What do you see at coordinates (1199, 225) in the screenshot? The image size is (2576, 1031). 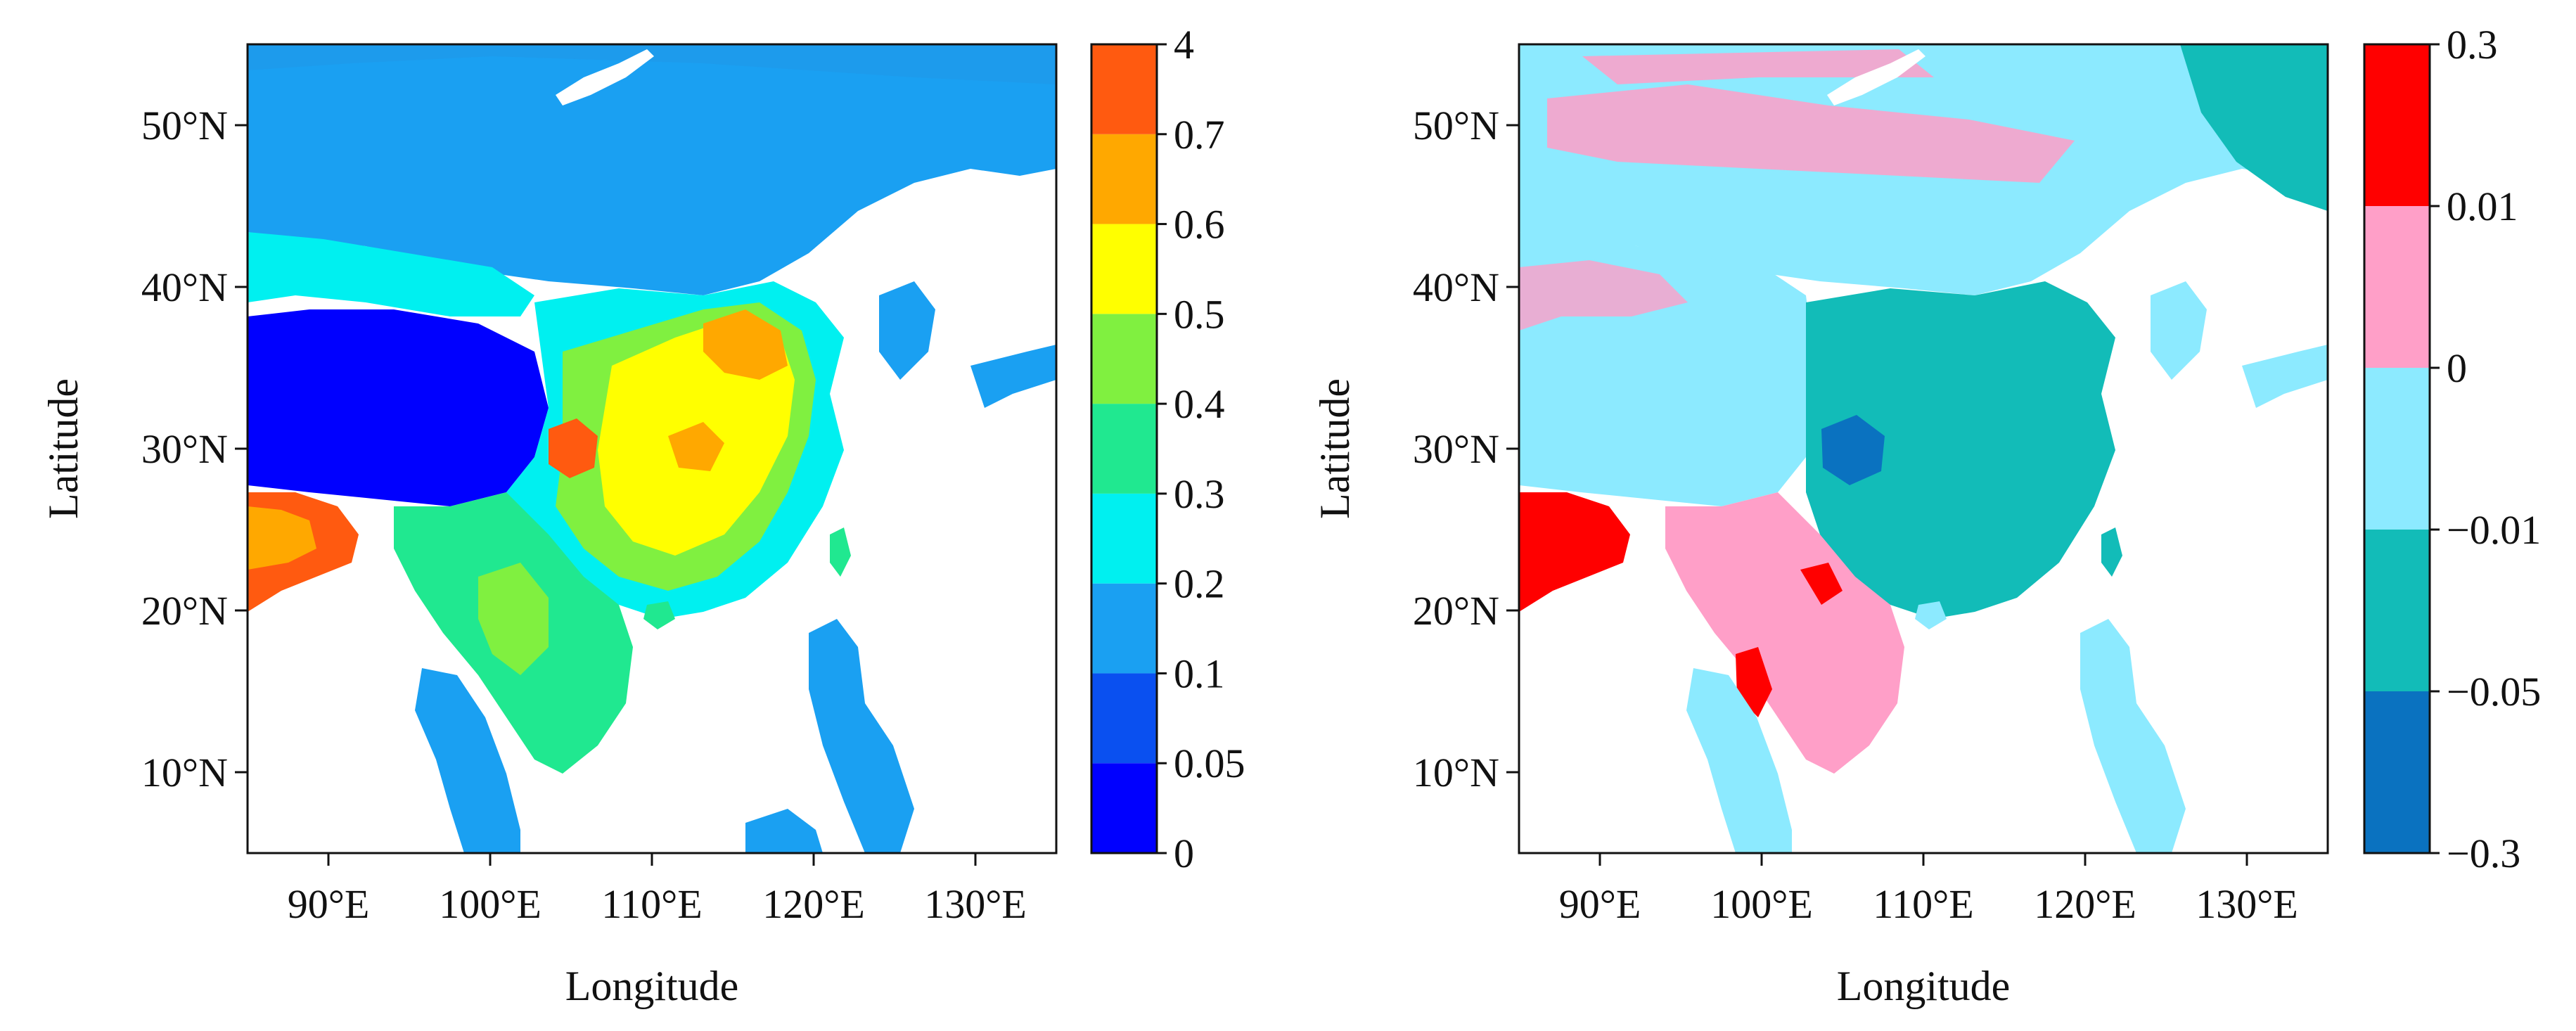 I see `colorbar-tick-label: 0.6` at bounding box center [1199, 225].